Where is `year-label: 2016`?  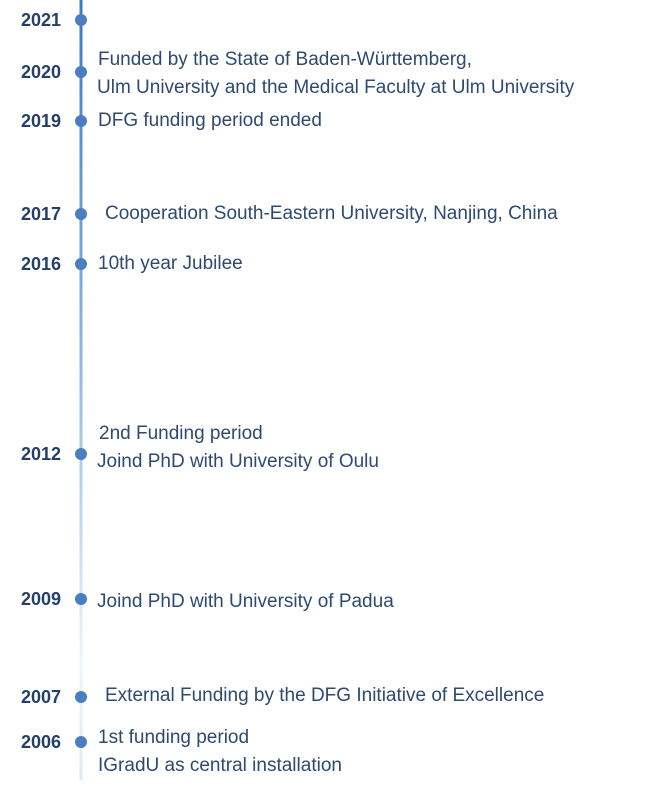
year-label: 2016 is located at coordinates (41, 264).